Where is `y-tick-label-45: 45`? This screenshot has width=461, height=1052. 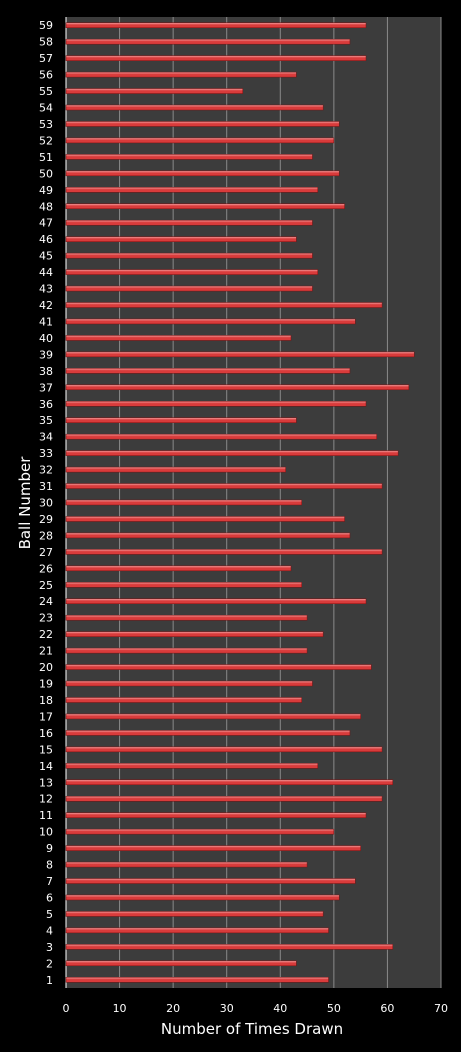 y-tick-label-45: 45 is located at coordinates (46, 256).